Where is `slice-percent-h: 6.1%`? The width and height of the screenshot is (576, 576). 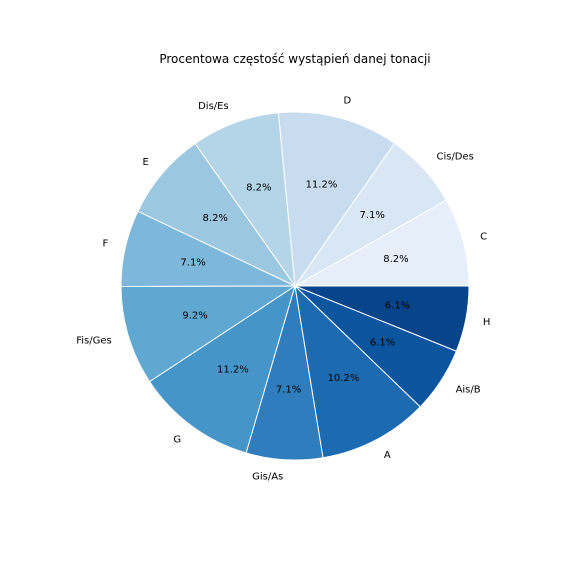
slice-percent-h: 6.1% is located at coordinates (397, 305).